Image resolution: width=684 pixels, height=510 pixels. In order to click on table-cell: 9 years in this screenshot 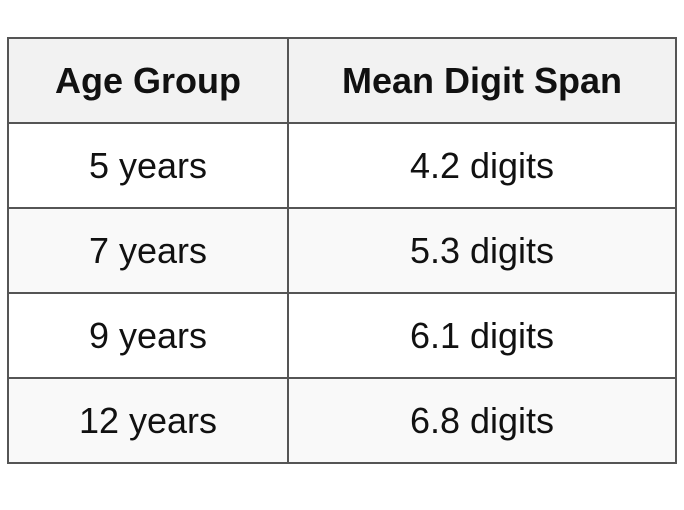, I will do `click(148, 335)`.